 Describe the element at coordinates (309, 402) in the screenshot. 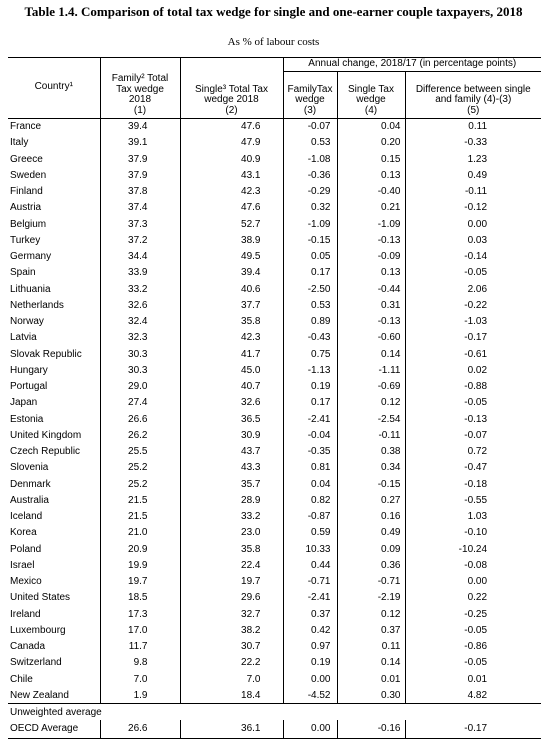

I see `cell-value: 0.17` at that location.